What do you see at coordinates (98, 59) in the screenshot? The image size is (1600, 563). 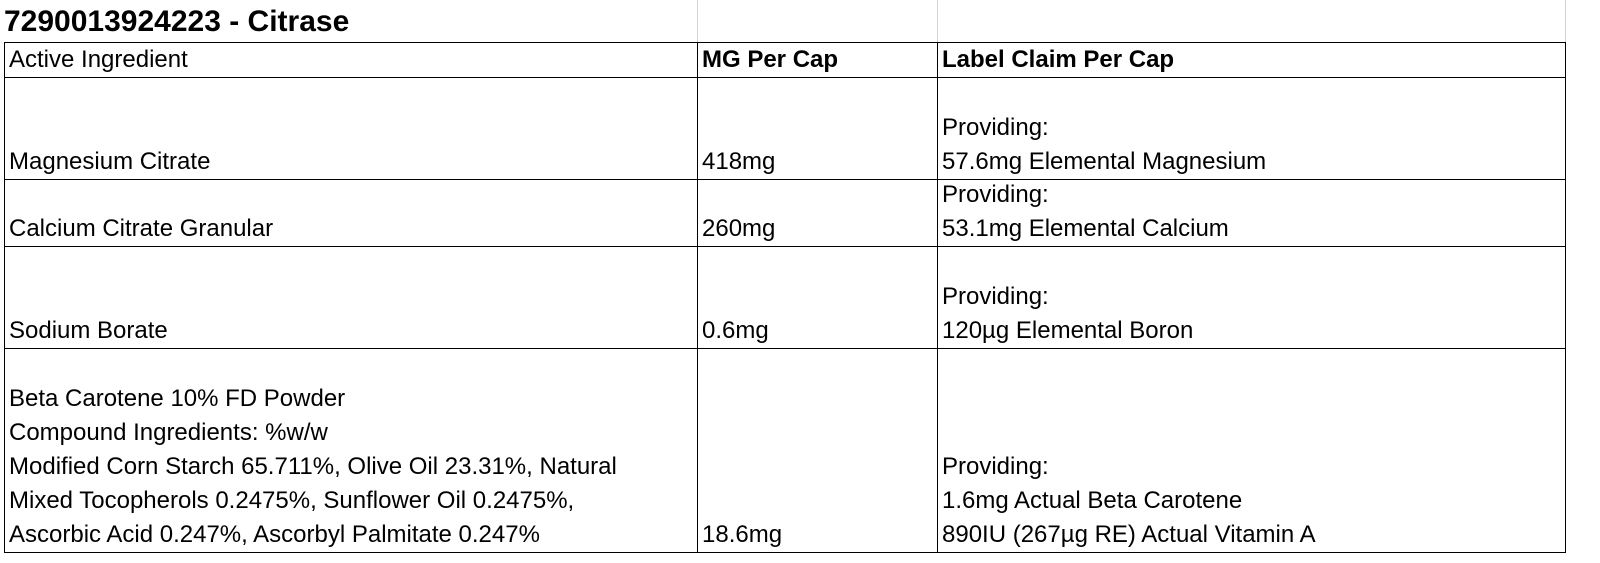 I see `header-text: Active Ingredient` at bounding box center [98, 59].